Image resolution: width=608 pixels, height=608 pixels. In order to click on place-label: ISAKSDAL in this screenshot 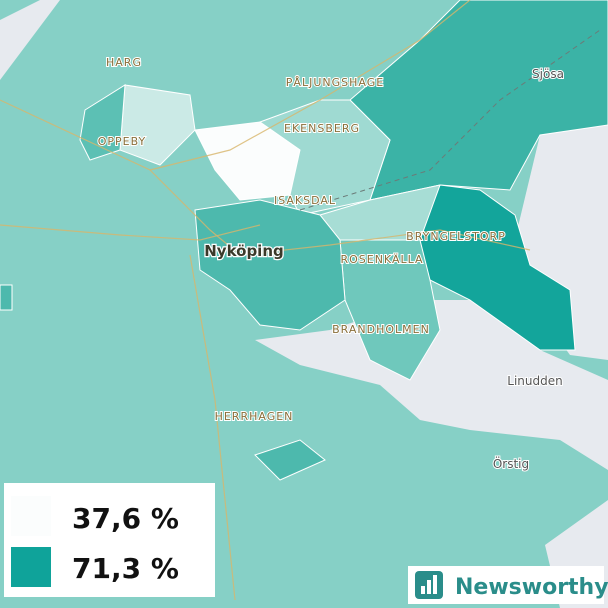, I will do `click(305, 200)`.